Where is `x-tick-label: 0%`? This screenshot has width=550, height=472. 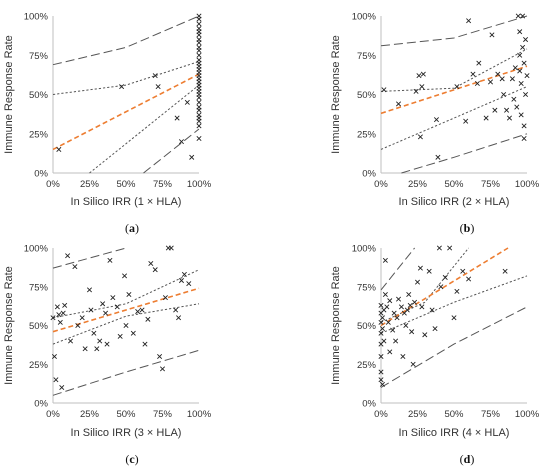
x-tick-label: 0% is located at coordinates (53, 414).